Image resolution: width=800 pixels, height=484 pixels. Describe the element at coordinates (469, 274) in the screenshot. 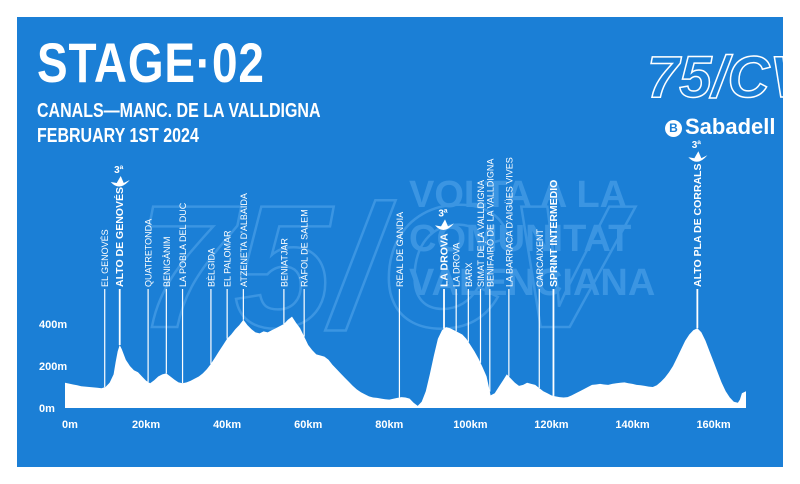

I see `km-marker-label: BARX` at that location.